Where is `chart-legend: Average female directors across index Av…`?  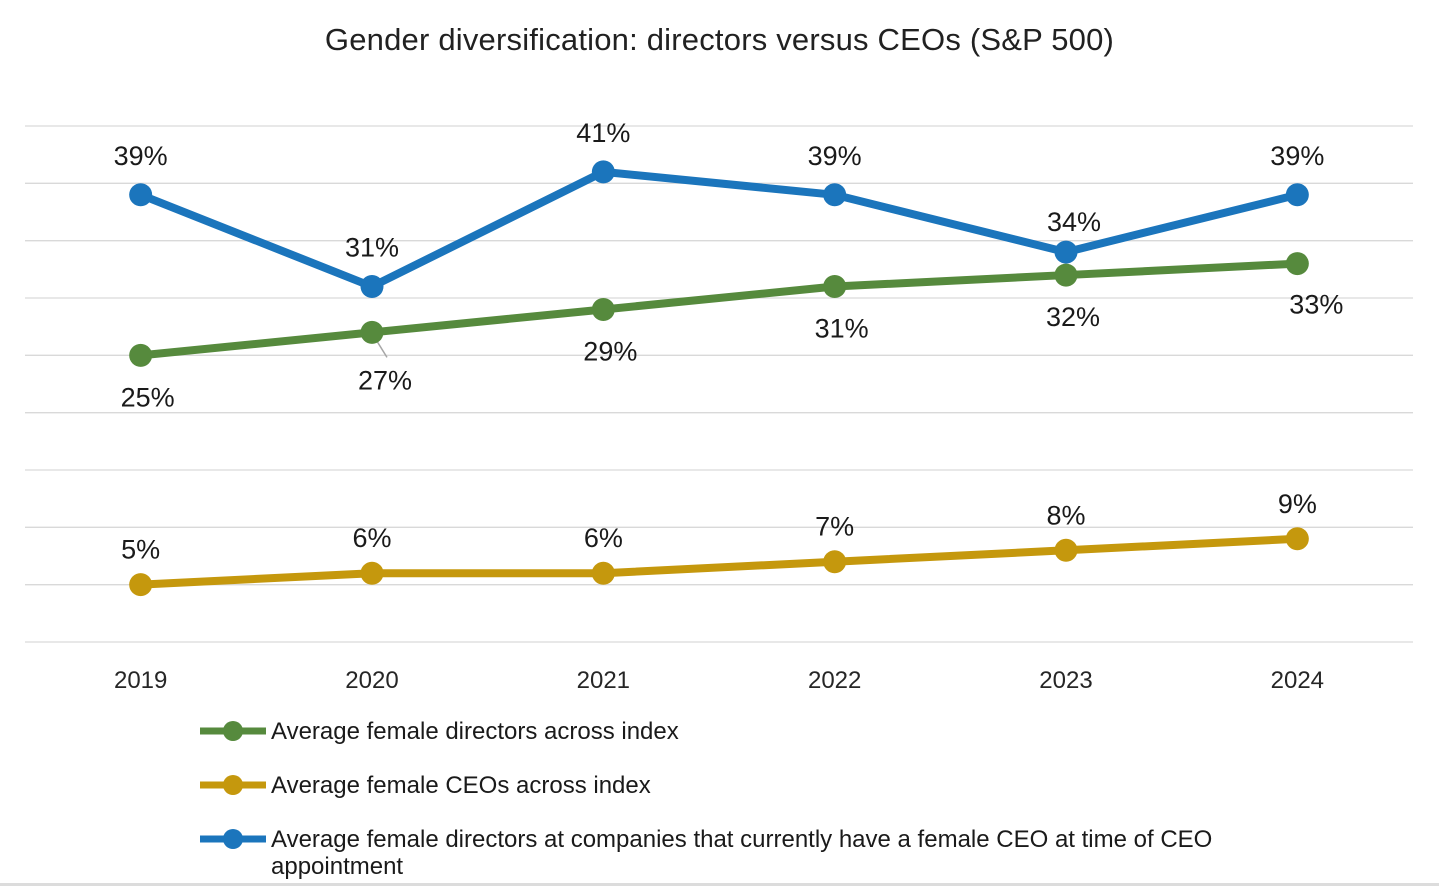
chart-legend: Average female directors across index Av… is located at coordinates (790, 799).